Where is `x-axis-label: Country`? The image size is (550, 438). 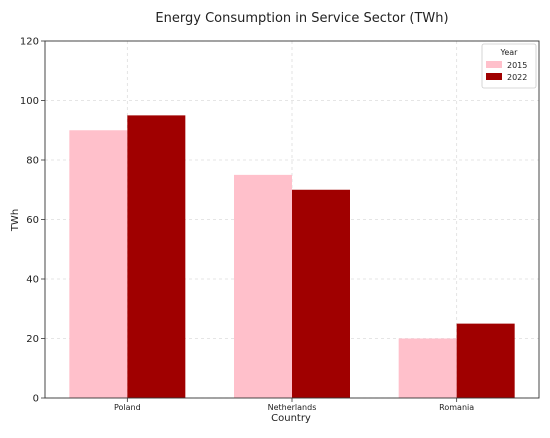 x-axis-label: Country is located at coordinates (291, 418).